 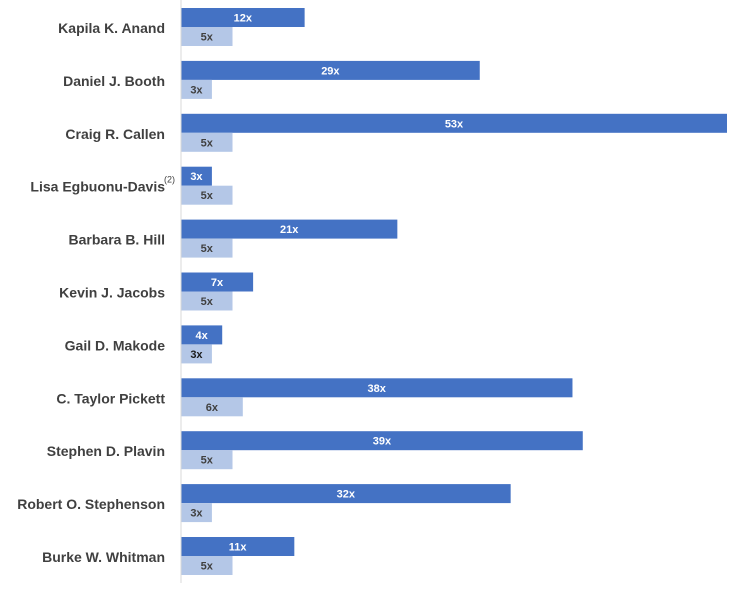 I want to click on category-label-burke-w-whitman: Burke W. Whitman, so click(x=103, y=557).